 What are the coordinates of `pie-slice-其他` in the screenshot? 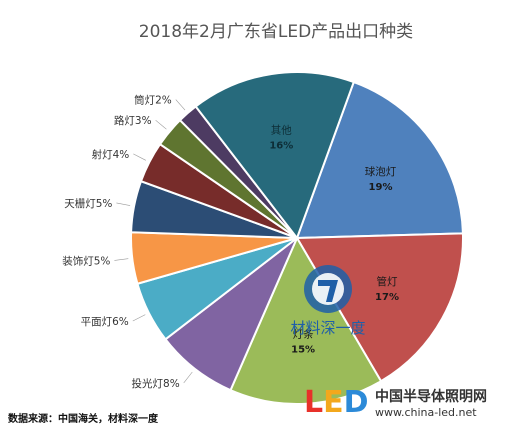 It's located at (275, 156).